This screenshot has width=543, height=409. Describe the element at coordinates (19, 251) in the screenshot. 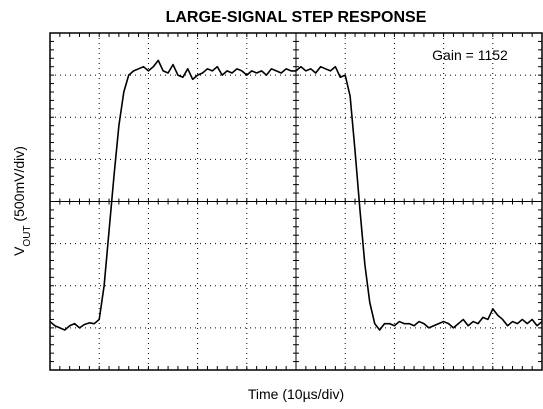

I see `y-label-part: V` at that location.